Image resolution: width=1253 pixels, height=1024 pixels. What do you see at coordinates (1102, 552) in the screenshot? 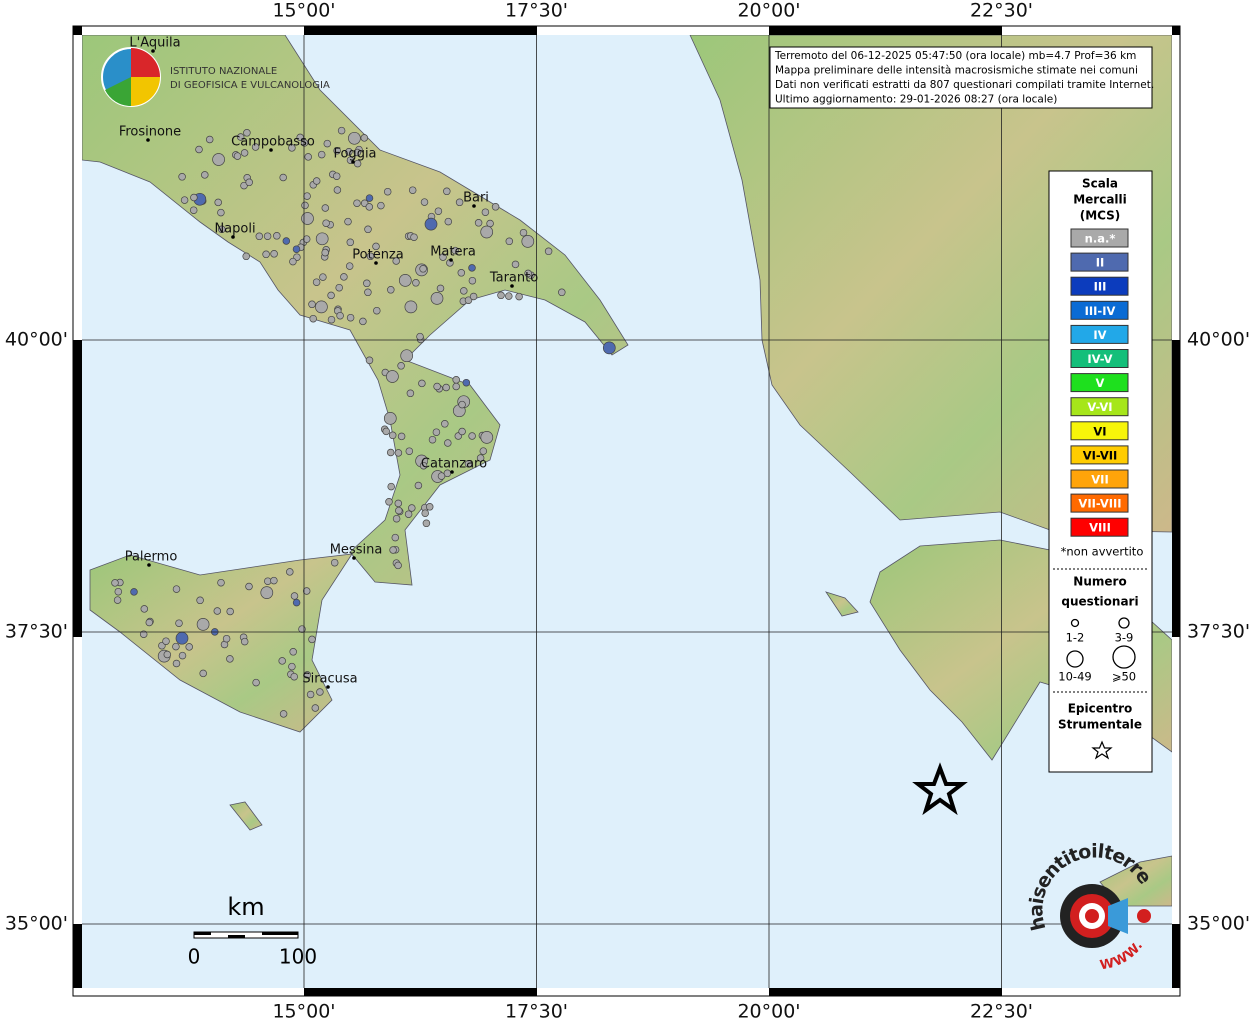
I see `legend-note: *non avvertito` at bounding box center [1102, 552].